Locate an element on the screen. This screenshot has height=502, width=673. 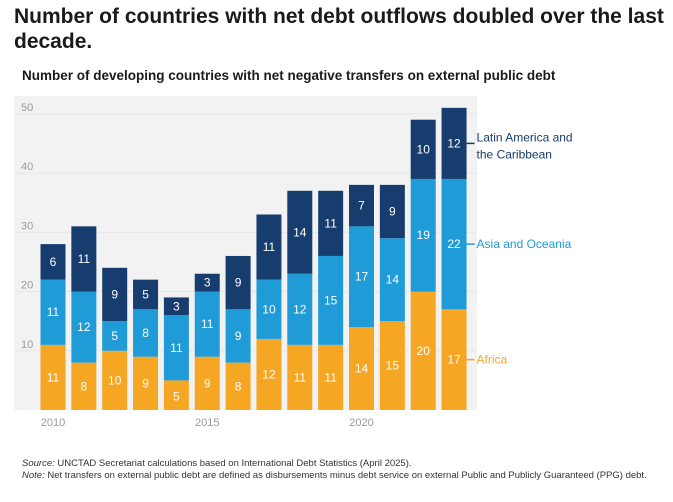
bar-value-label: 15 is located at coordinates (393, 366).